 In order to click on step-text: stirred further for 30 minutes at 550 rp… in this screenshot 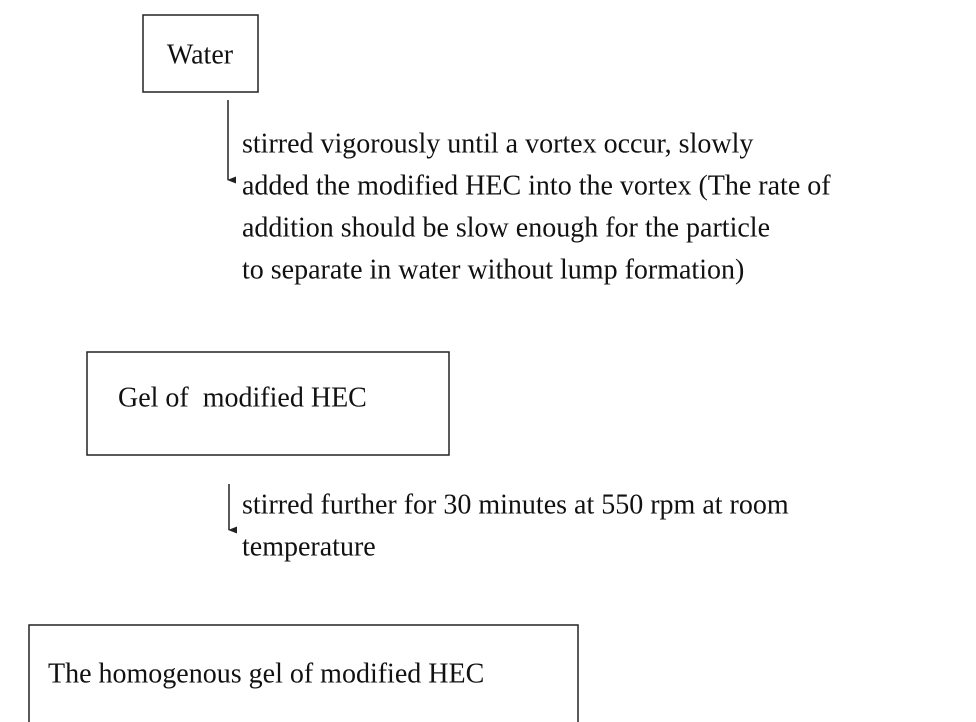, I will do `click(515, 525)`.